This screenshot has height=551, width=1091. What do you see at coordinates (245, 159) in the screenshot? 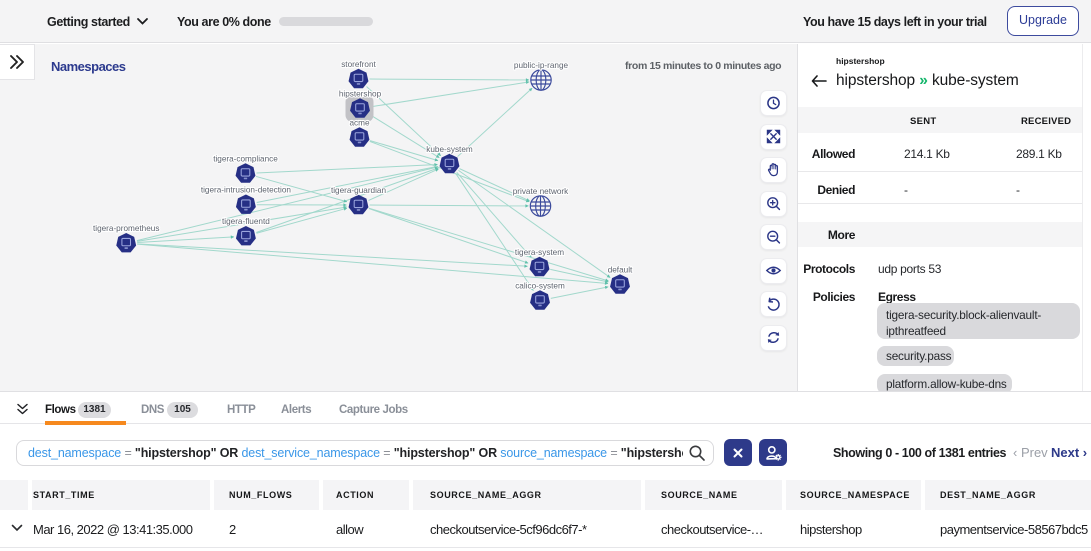
I see `svg-text: tigera-compliance` at bounding box center [245, 159].